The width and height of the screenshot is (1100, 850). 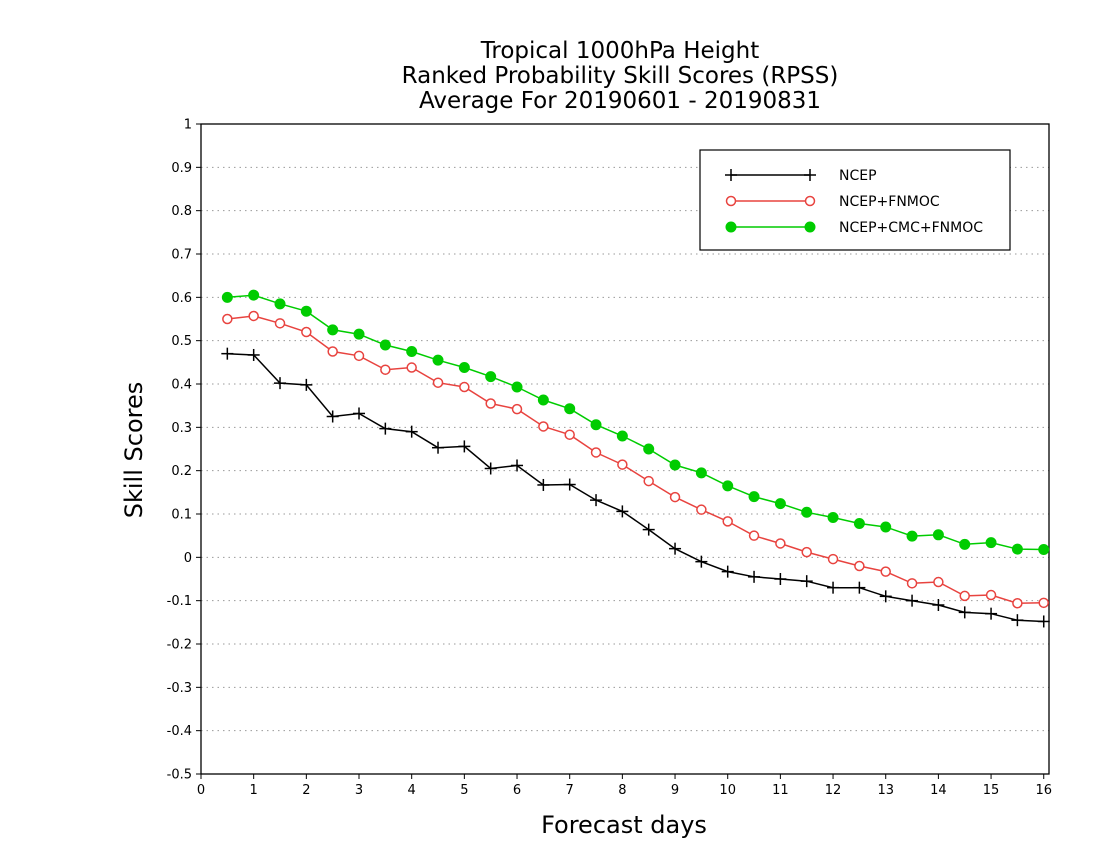 I want to click on x-tick-label: 13, so click(x=885, y=790).